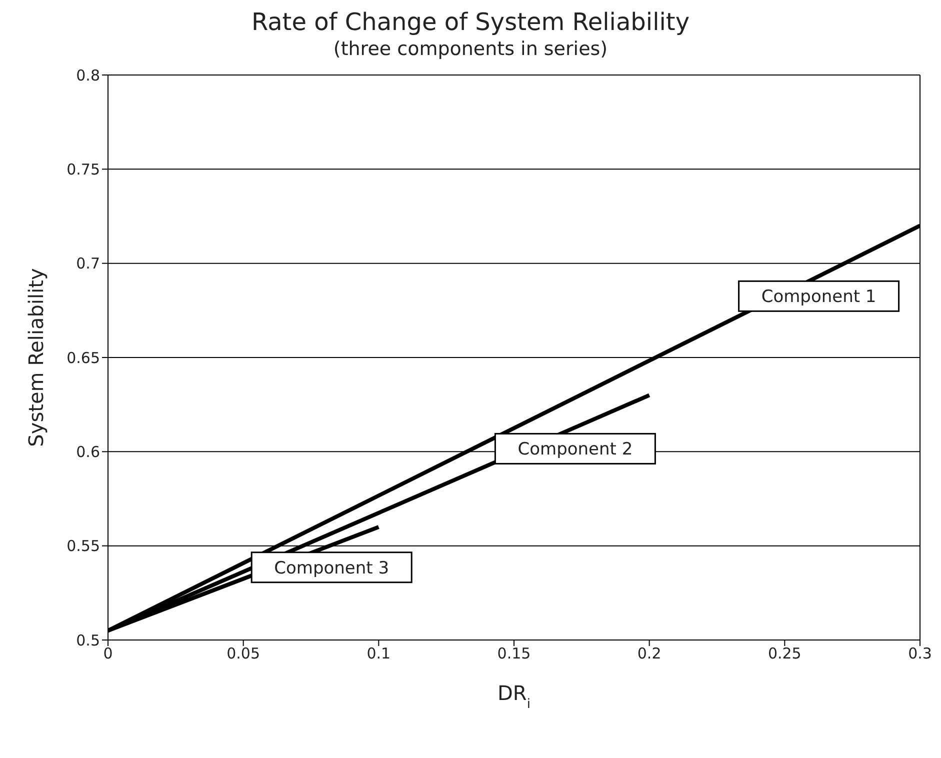  I want to click on y-tick-label: 0.75, so click(83, 169).